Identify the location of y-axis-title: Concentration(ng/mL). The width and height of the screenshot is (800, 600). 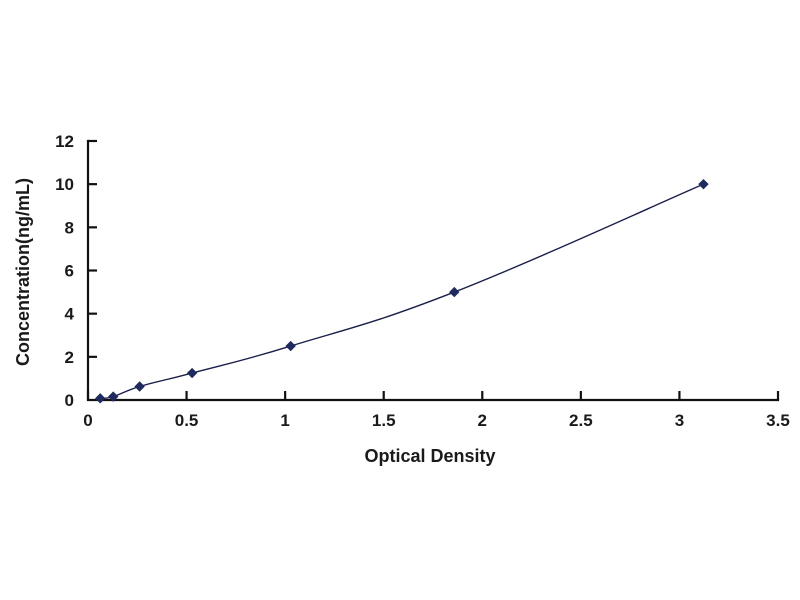
(23, 272).